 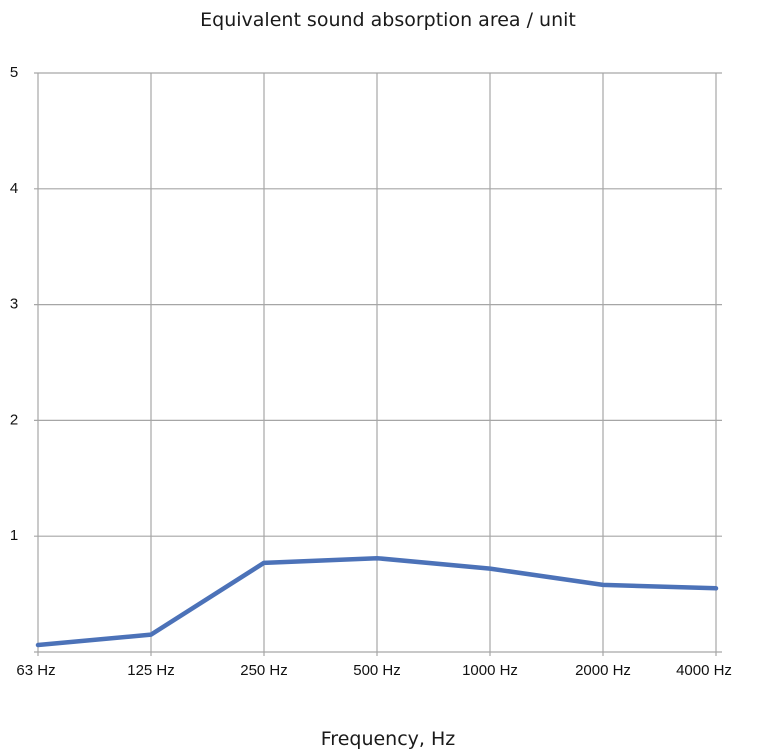 I want to click on x-tick-label: 250 Hz, so click(x=264, y=670).